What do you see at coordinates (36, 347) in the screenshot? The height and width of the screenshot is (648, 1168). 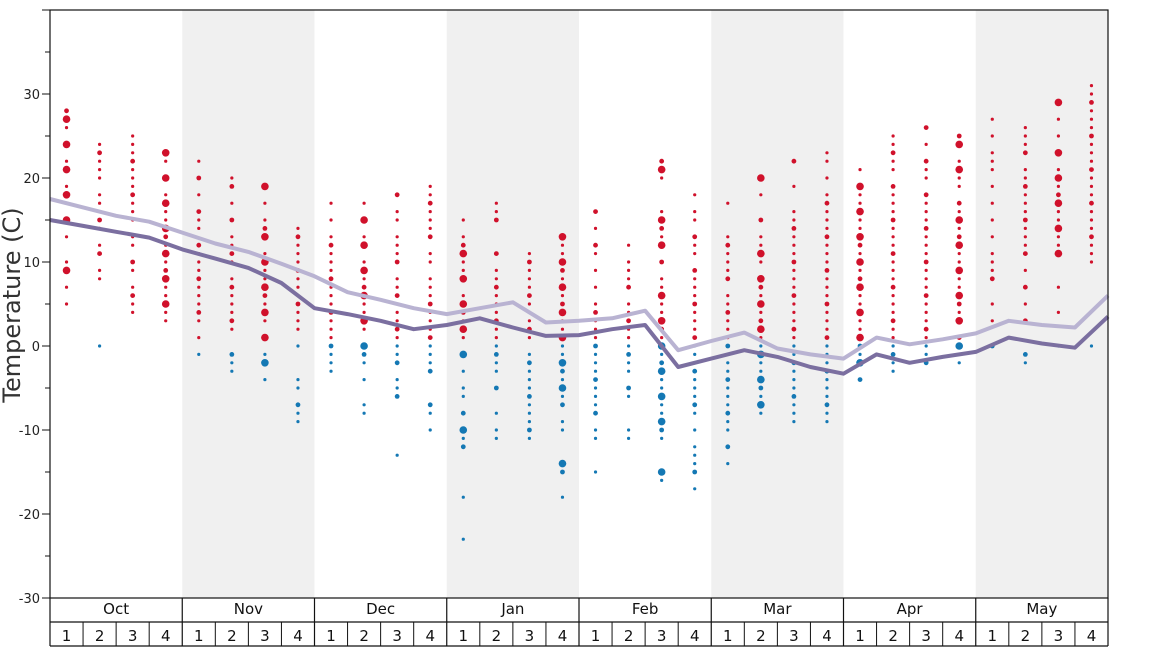 I see `y-tick-label: 0` at bounding box center [36, 347].